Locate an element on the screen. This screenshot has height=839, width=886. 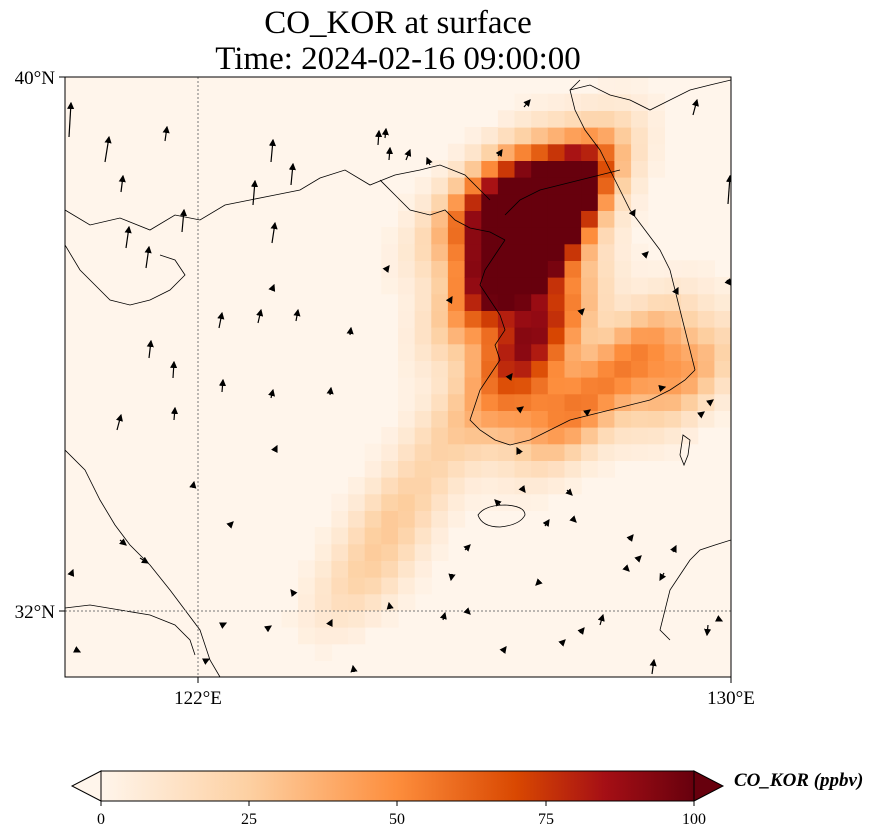
coastline-northeast is located at coordinates (650, 95).